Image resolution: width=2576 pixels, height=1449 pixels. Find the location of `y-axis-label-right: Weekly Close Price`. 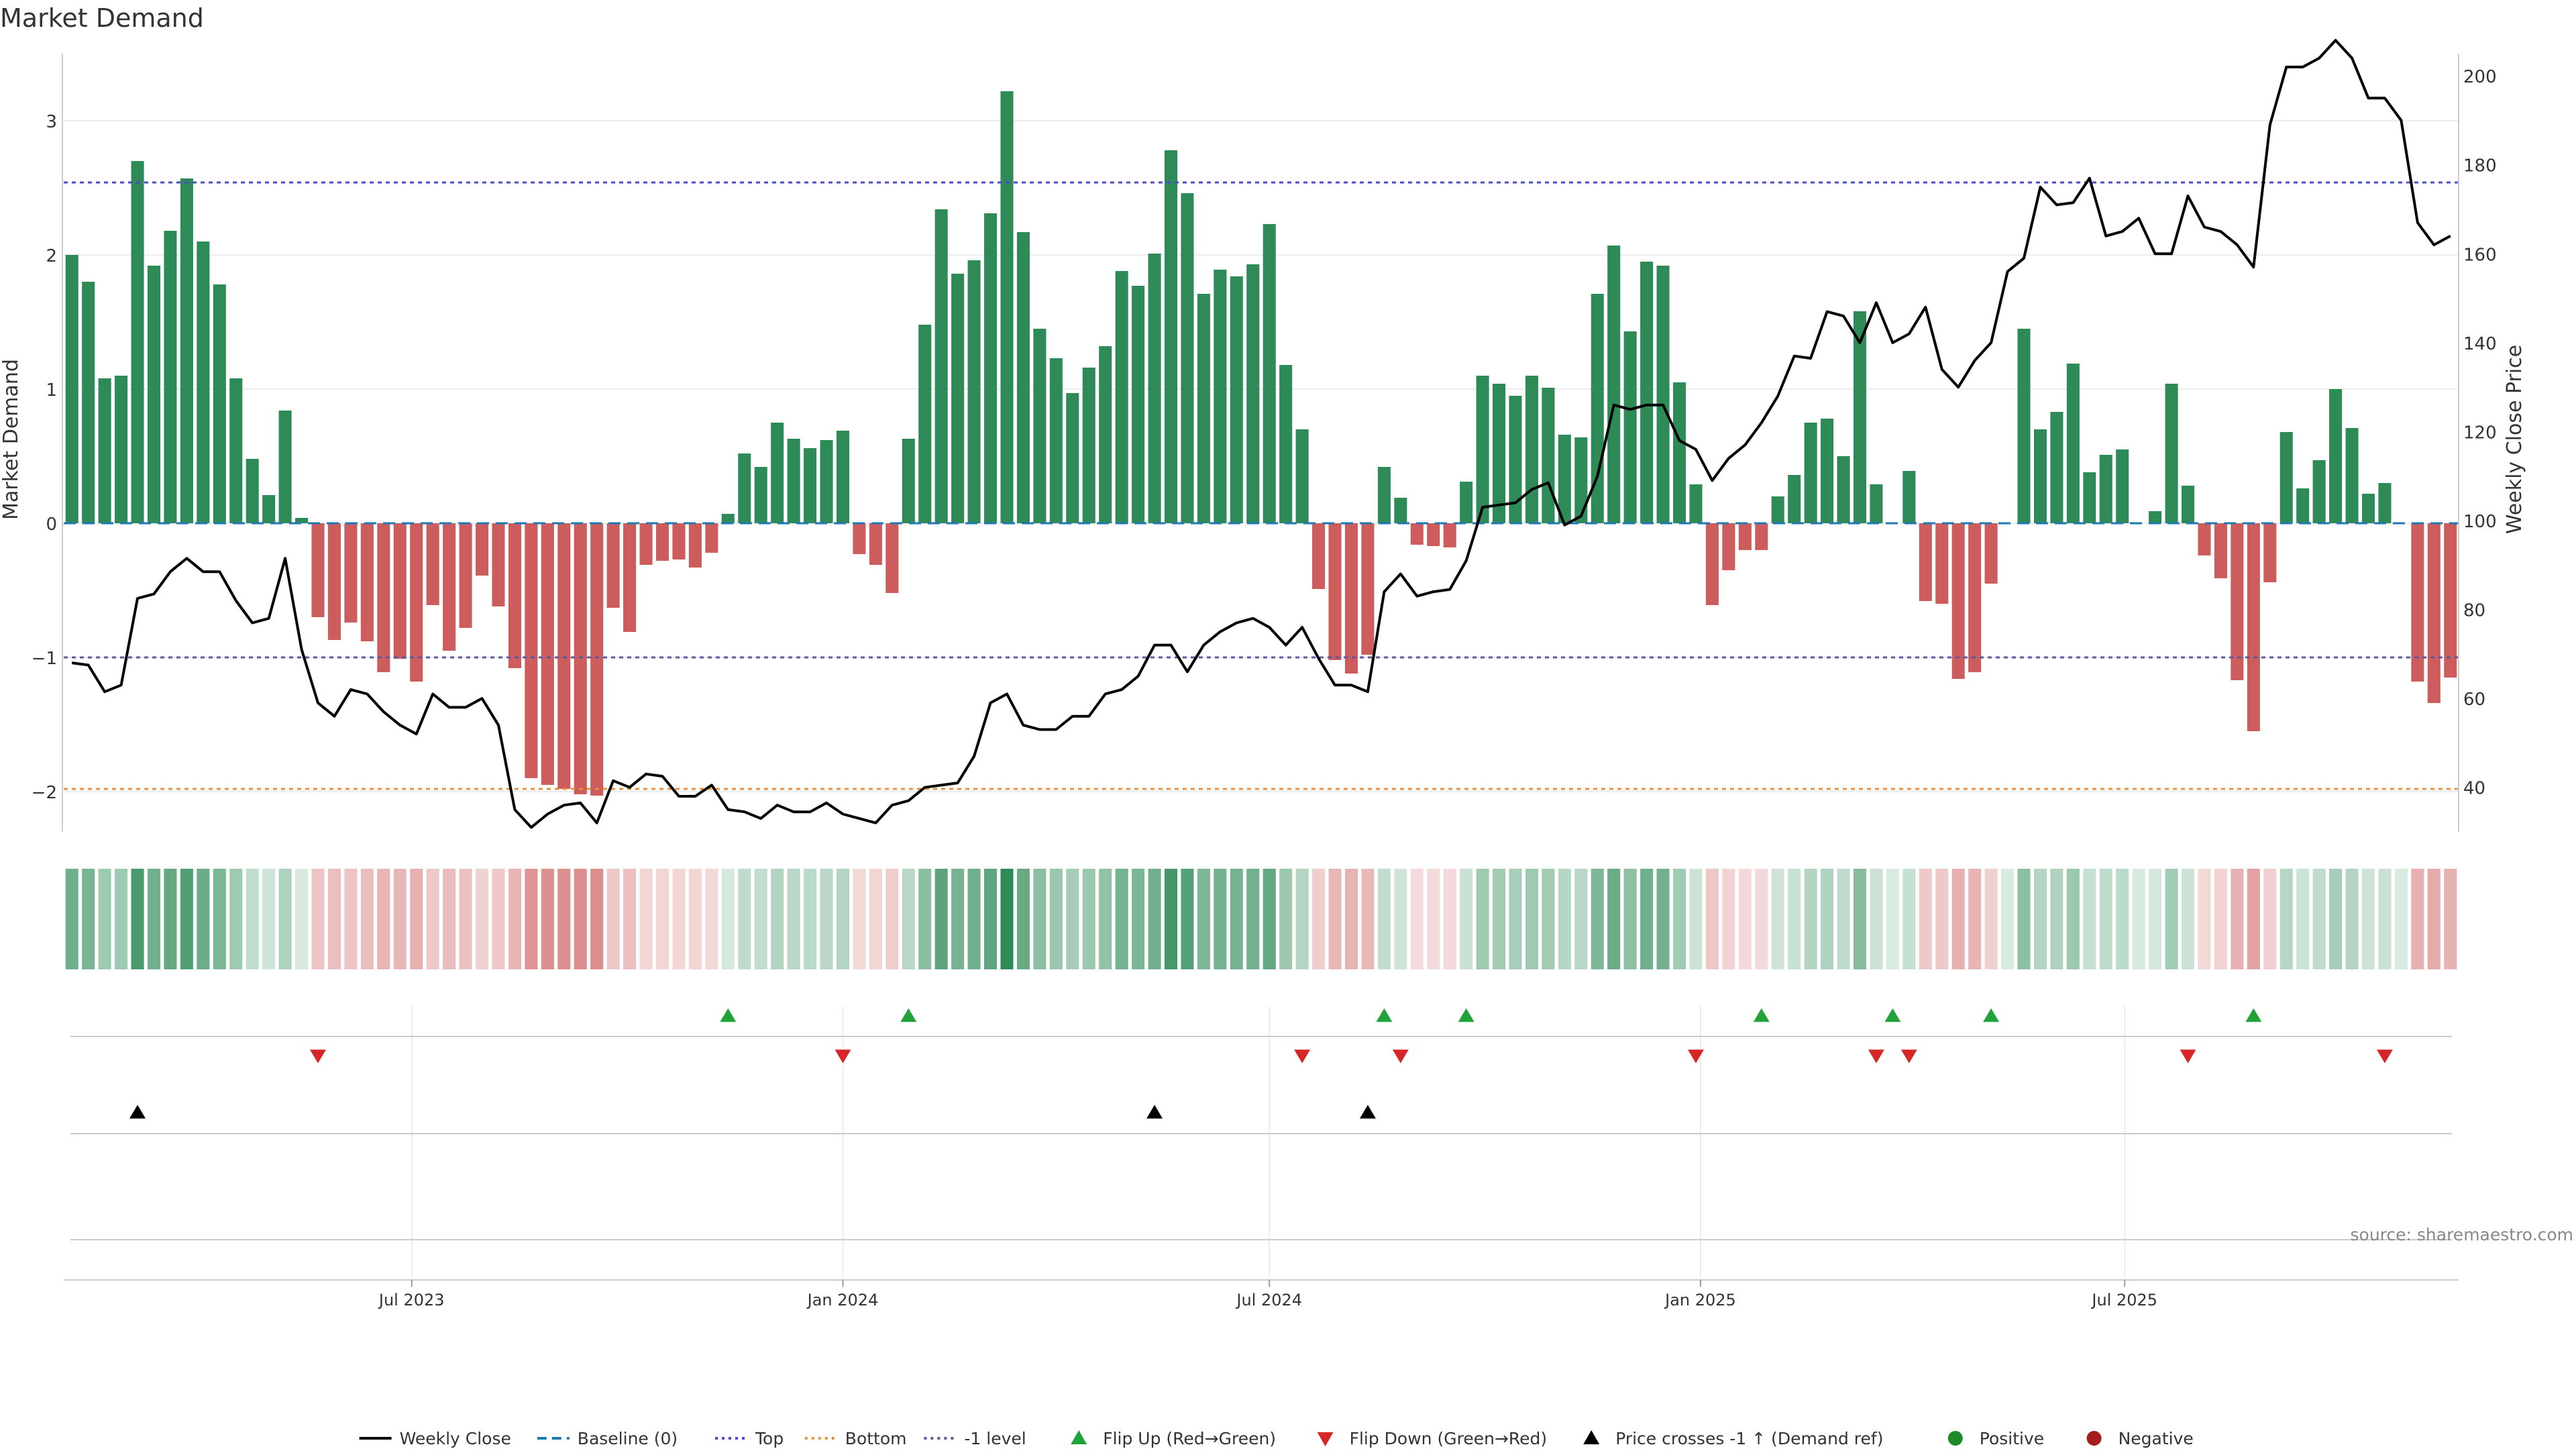

y-axis-label-right: Weekly Close Price is located at coordinates (2514, 439).